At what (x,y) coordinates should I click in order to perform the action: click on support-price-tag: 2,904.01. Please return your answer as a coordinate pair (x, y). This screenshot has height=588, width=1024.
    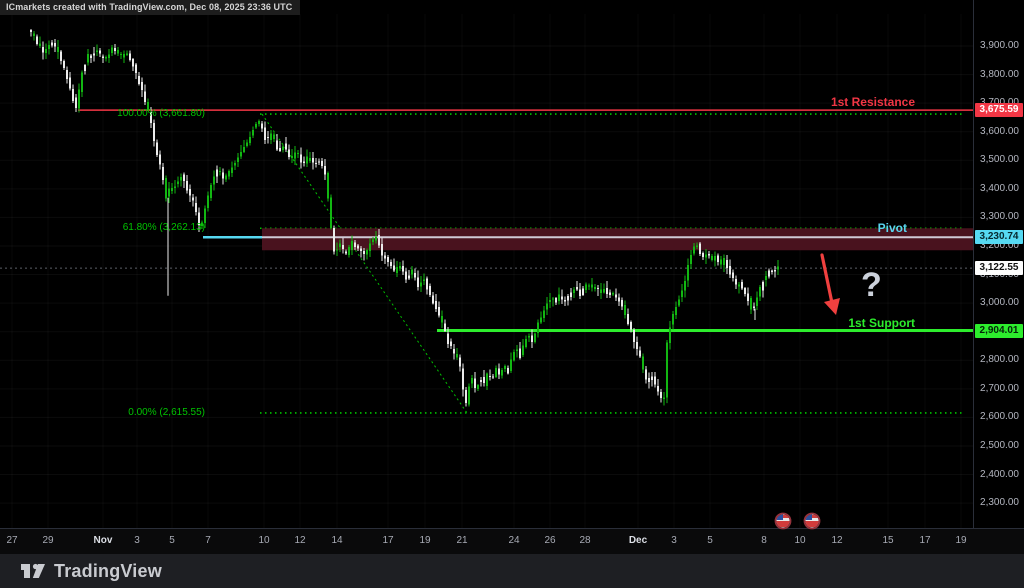
    Looking at the image, I should click on (999, 330).